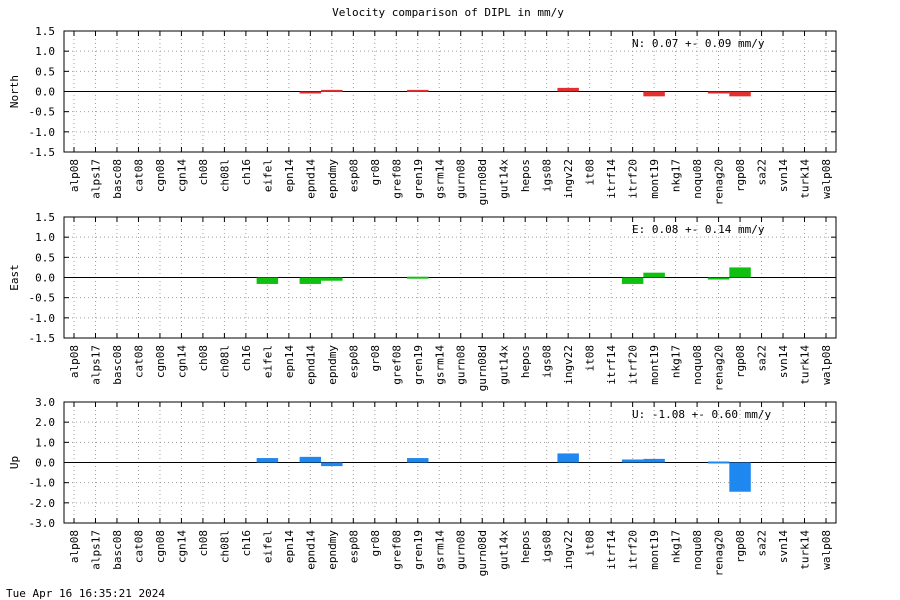  What do you see at coordinates (697, 179) in the screenshot?
I see `x-tick-label: noqu08` at bounding box center [697, 179].